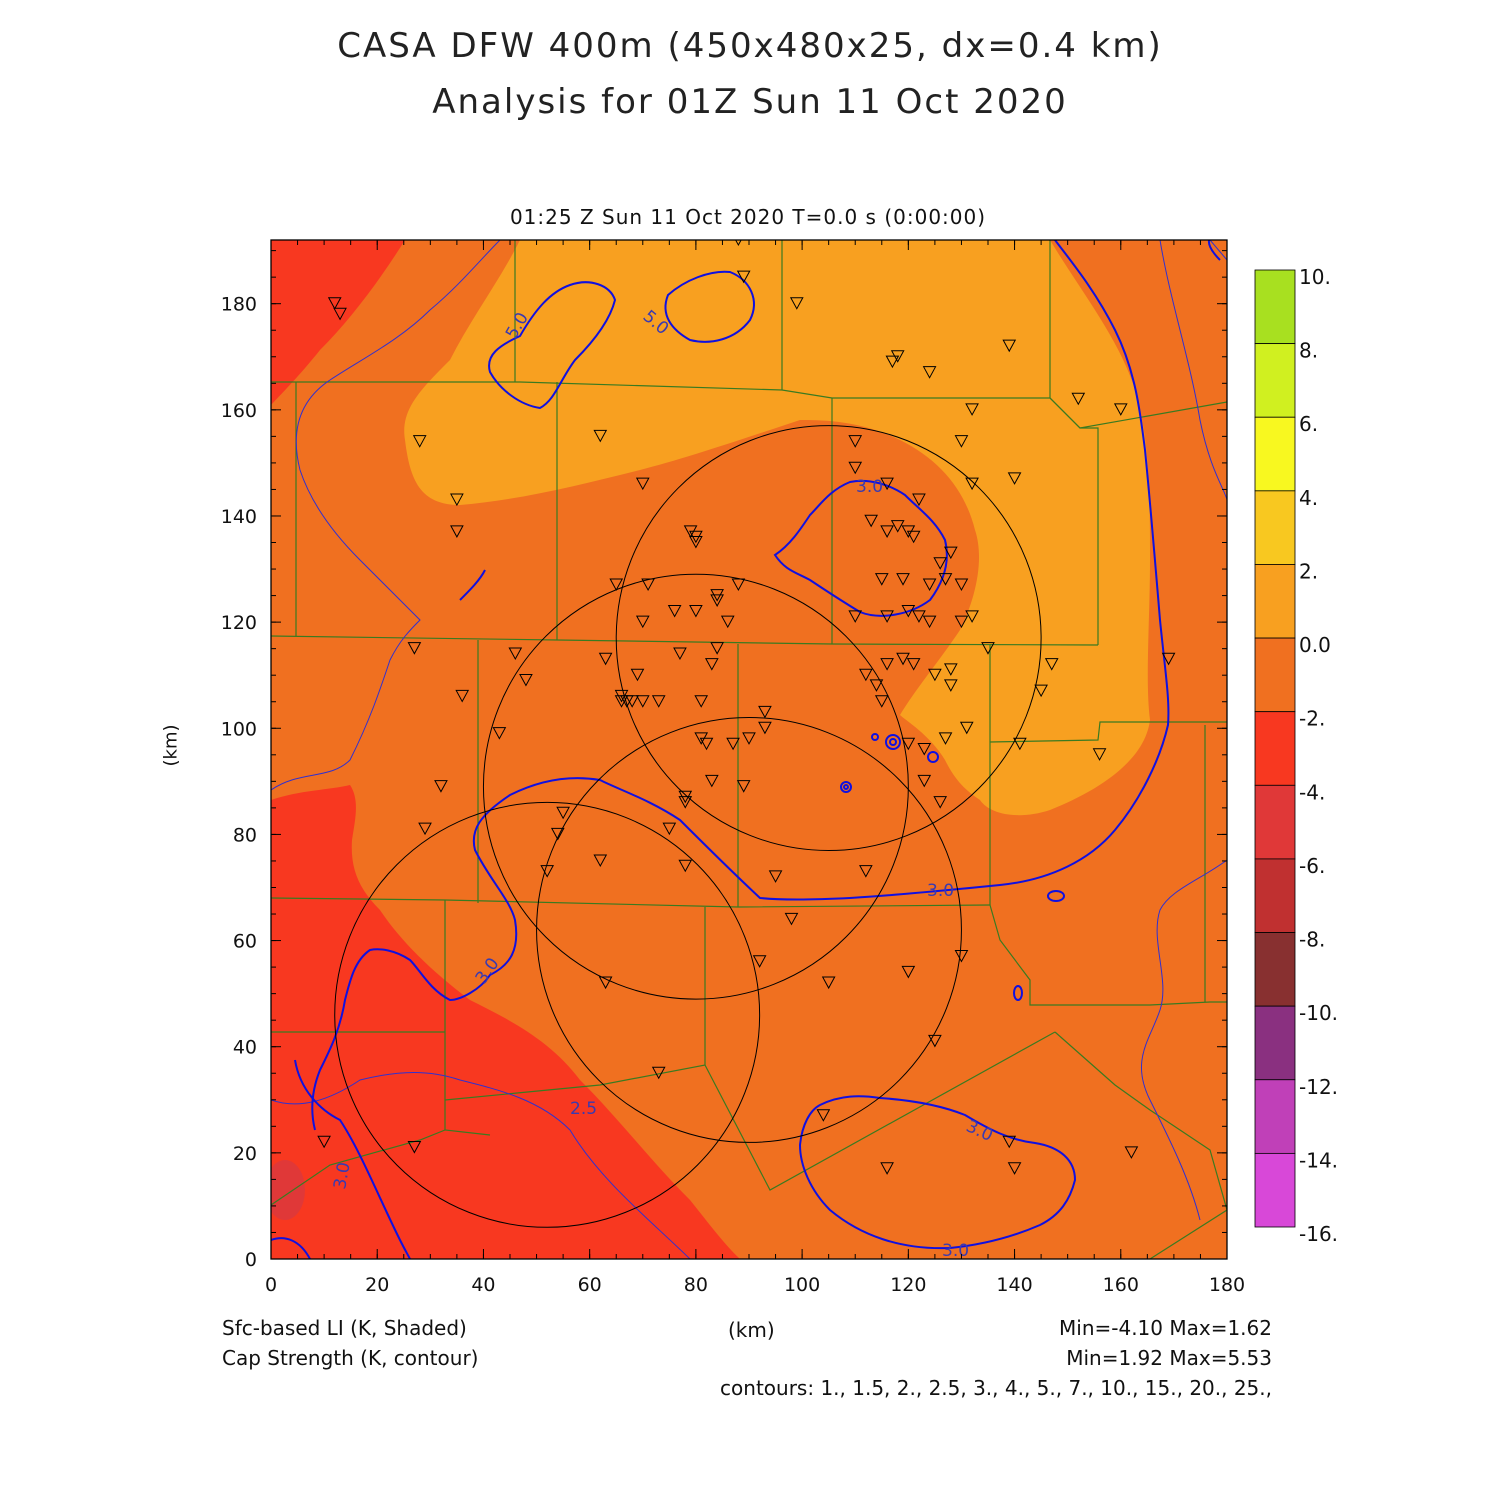 The height and width of the screenshot is (1500, 1500). I want to click on colorbar-label: -2., so click(1312, 719).